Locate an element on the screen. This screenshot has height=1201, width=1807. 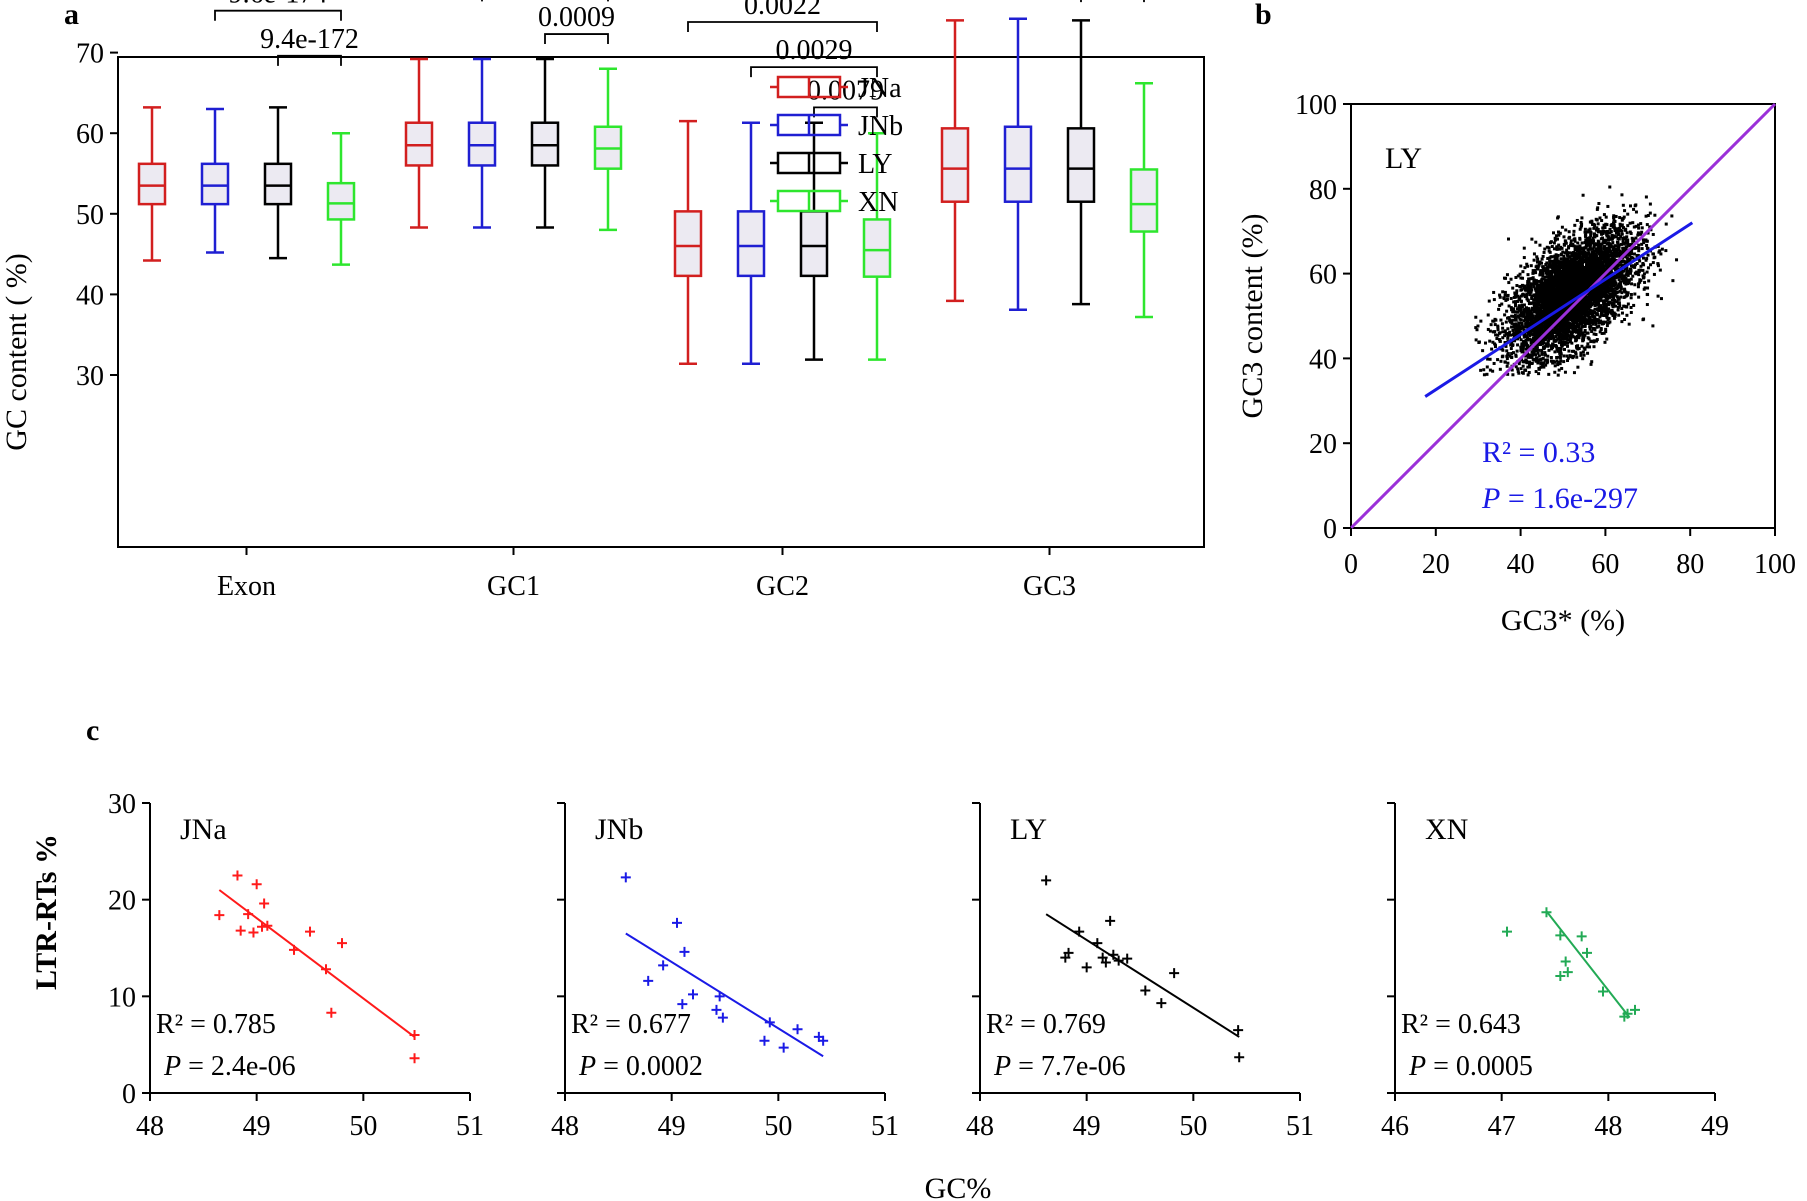
significance-bracket: 2.4e-231 is located at coordinates (1112, 1).